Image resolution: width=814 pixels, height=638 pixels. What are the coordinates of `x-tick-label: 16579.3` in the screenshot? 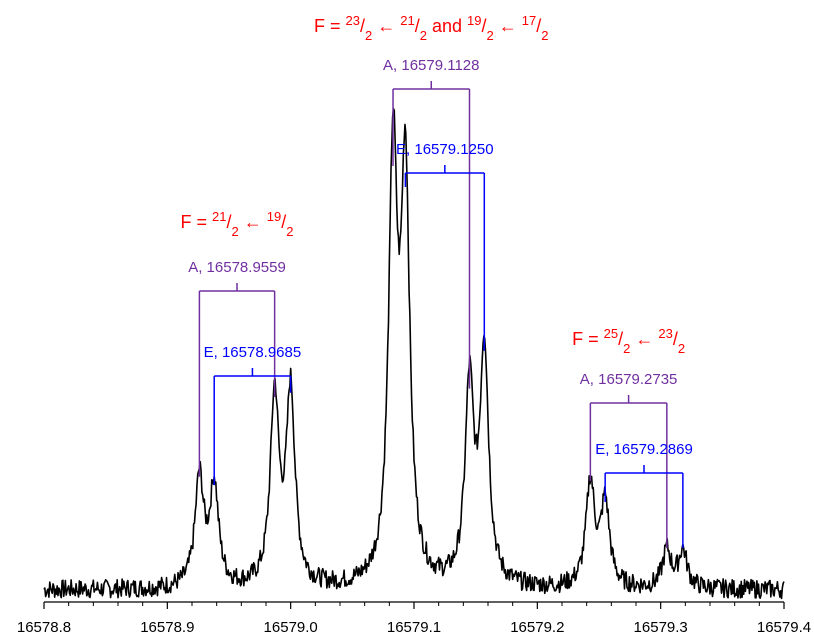 It's located at (661, 627).